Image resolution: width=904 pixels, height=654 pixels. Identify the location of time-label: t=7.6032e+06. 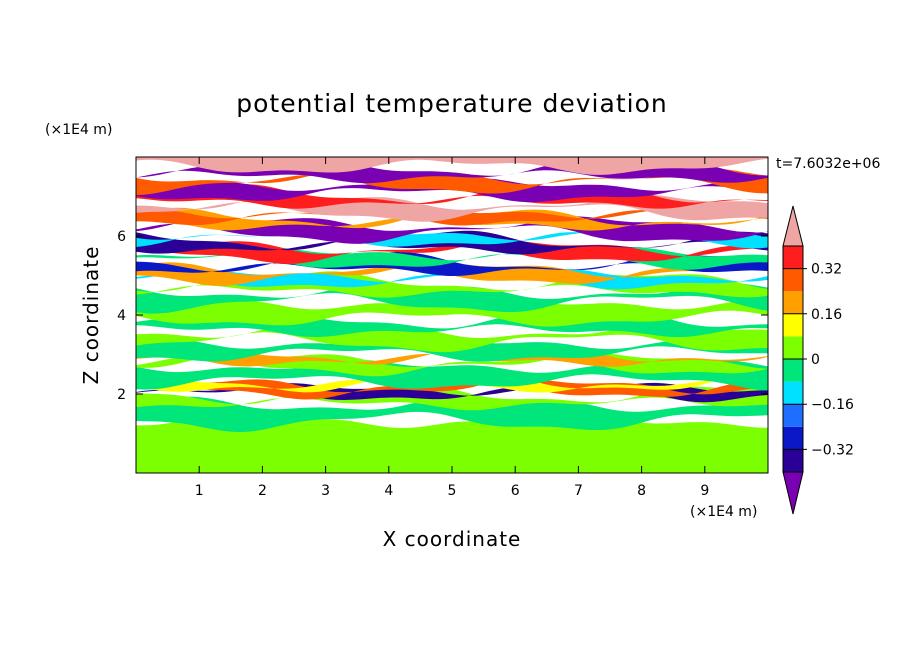
(828, 164).